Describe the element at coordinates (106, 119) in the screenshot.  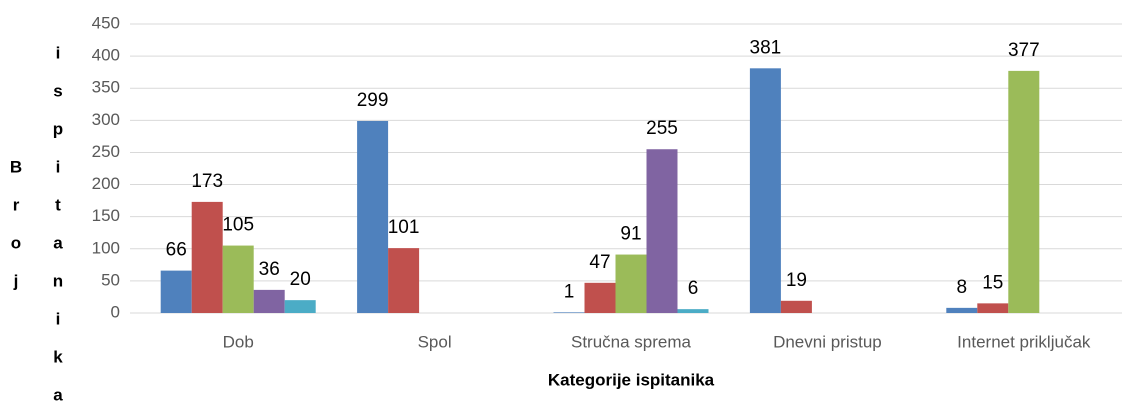
I see `y-tick-label: 300` at that location.